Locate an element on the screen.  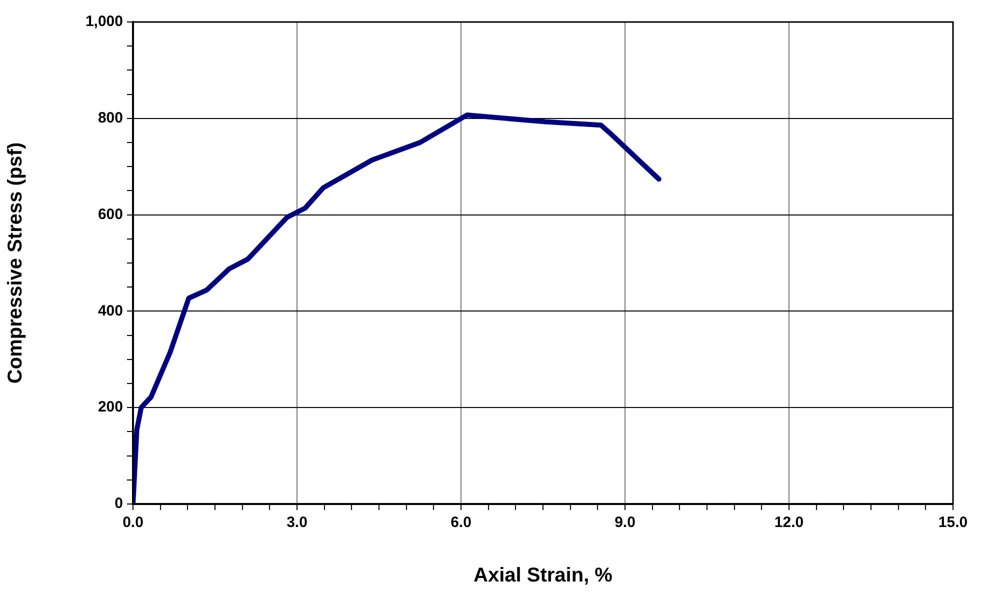
x-tick-label: 15.0 is located at coordinates (953, 523).